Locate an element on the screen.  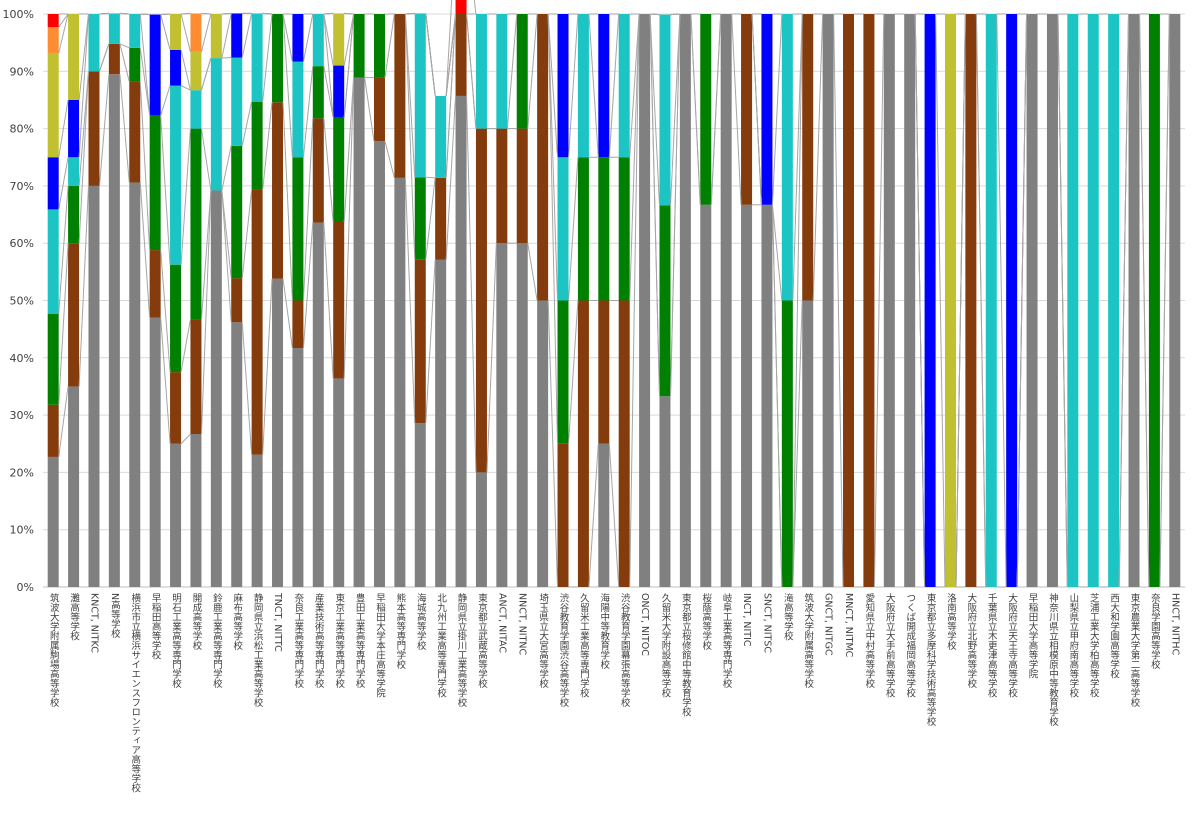
x-tick-label: 東京都立桜修館中等教育学校 is located at coordinates (686, 654).